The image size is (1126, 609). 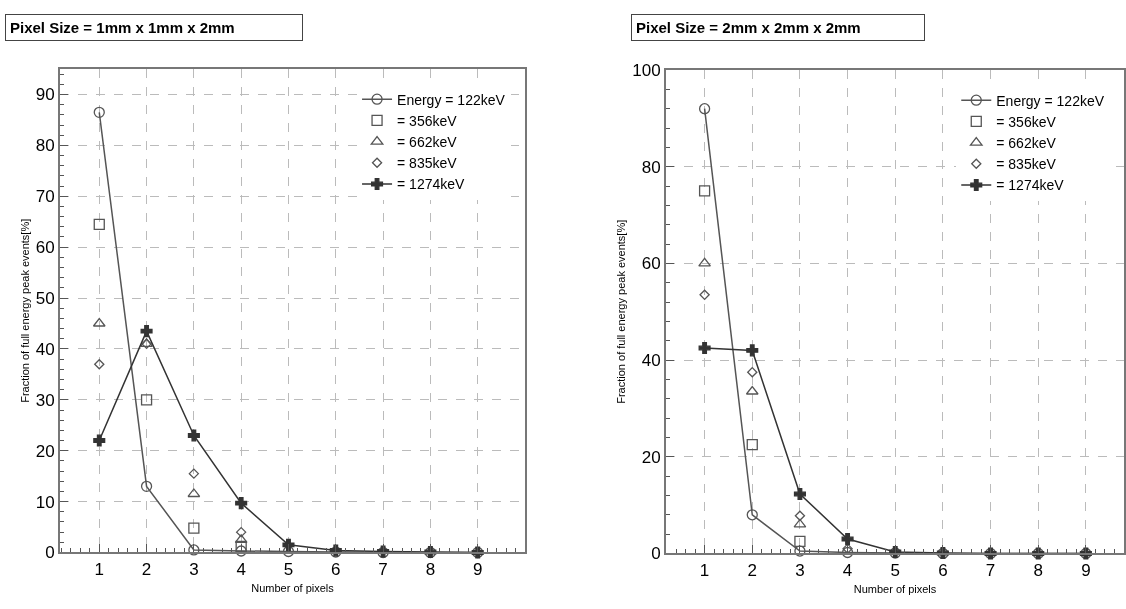 I want to click on y-tick-label: 10, so click(x=45, y=502).